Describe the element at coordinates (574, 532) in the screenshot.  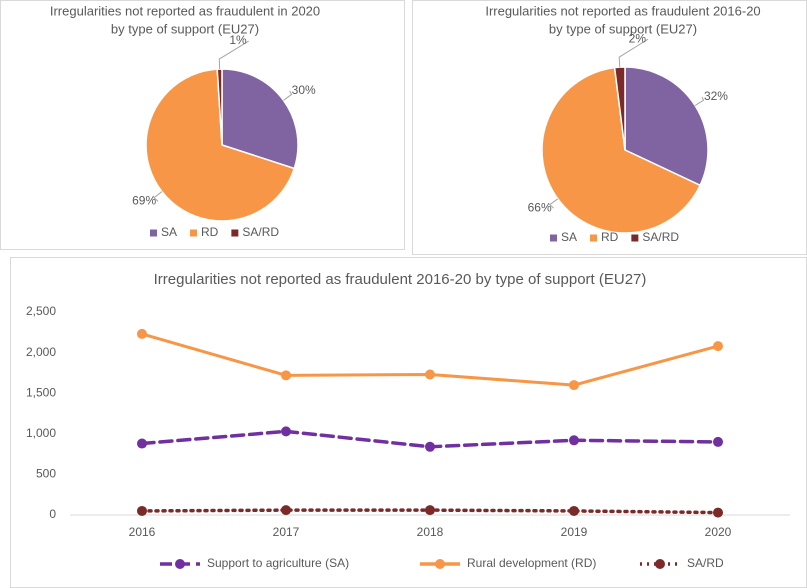
I see `x-tick-label: 2019` at that location.